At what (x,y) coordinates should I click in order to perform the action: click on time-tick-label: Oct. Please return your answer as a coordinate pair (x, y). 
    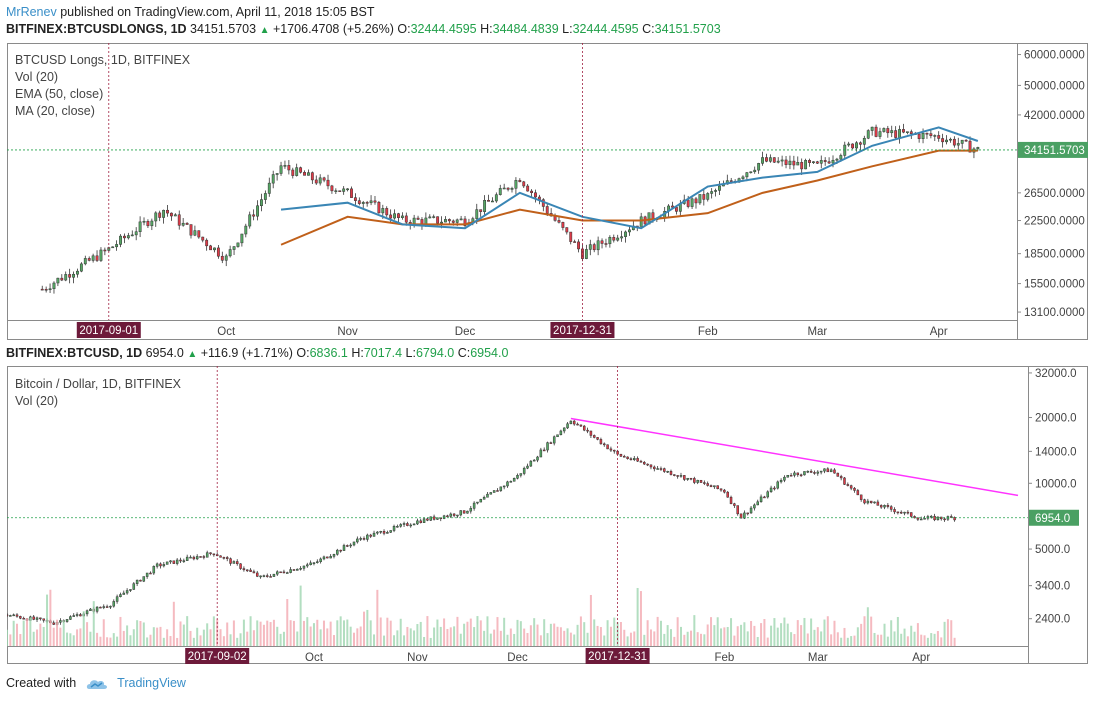
    Looking at the image, I should click on (226, 332).